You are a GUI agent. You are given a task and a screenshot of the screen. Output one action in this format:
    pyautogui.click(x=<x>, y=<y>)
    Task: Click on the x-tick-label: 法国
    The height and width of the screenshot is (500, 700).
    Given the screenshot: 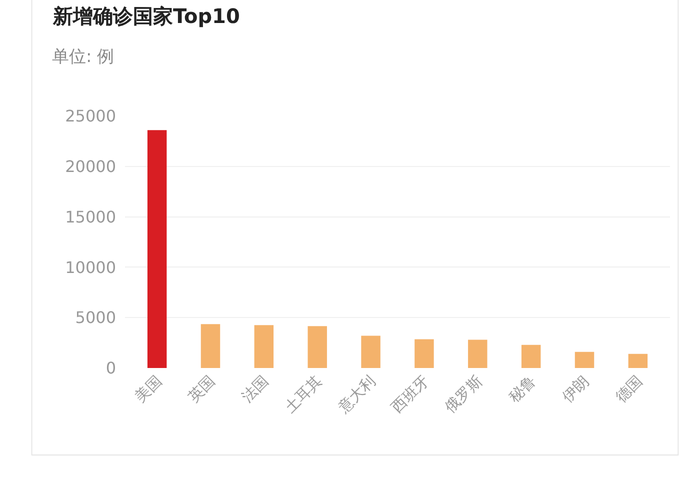 What is the action you would take?
    pyautogui.click(x=255, y=389)
    